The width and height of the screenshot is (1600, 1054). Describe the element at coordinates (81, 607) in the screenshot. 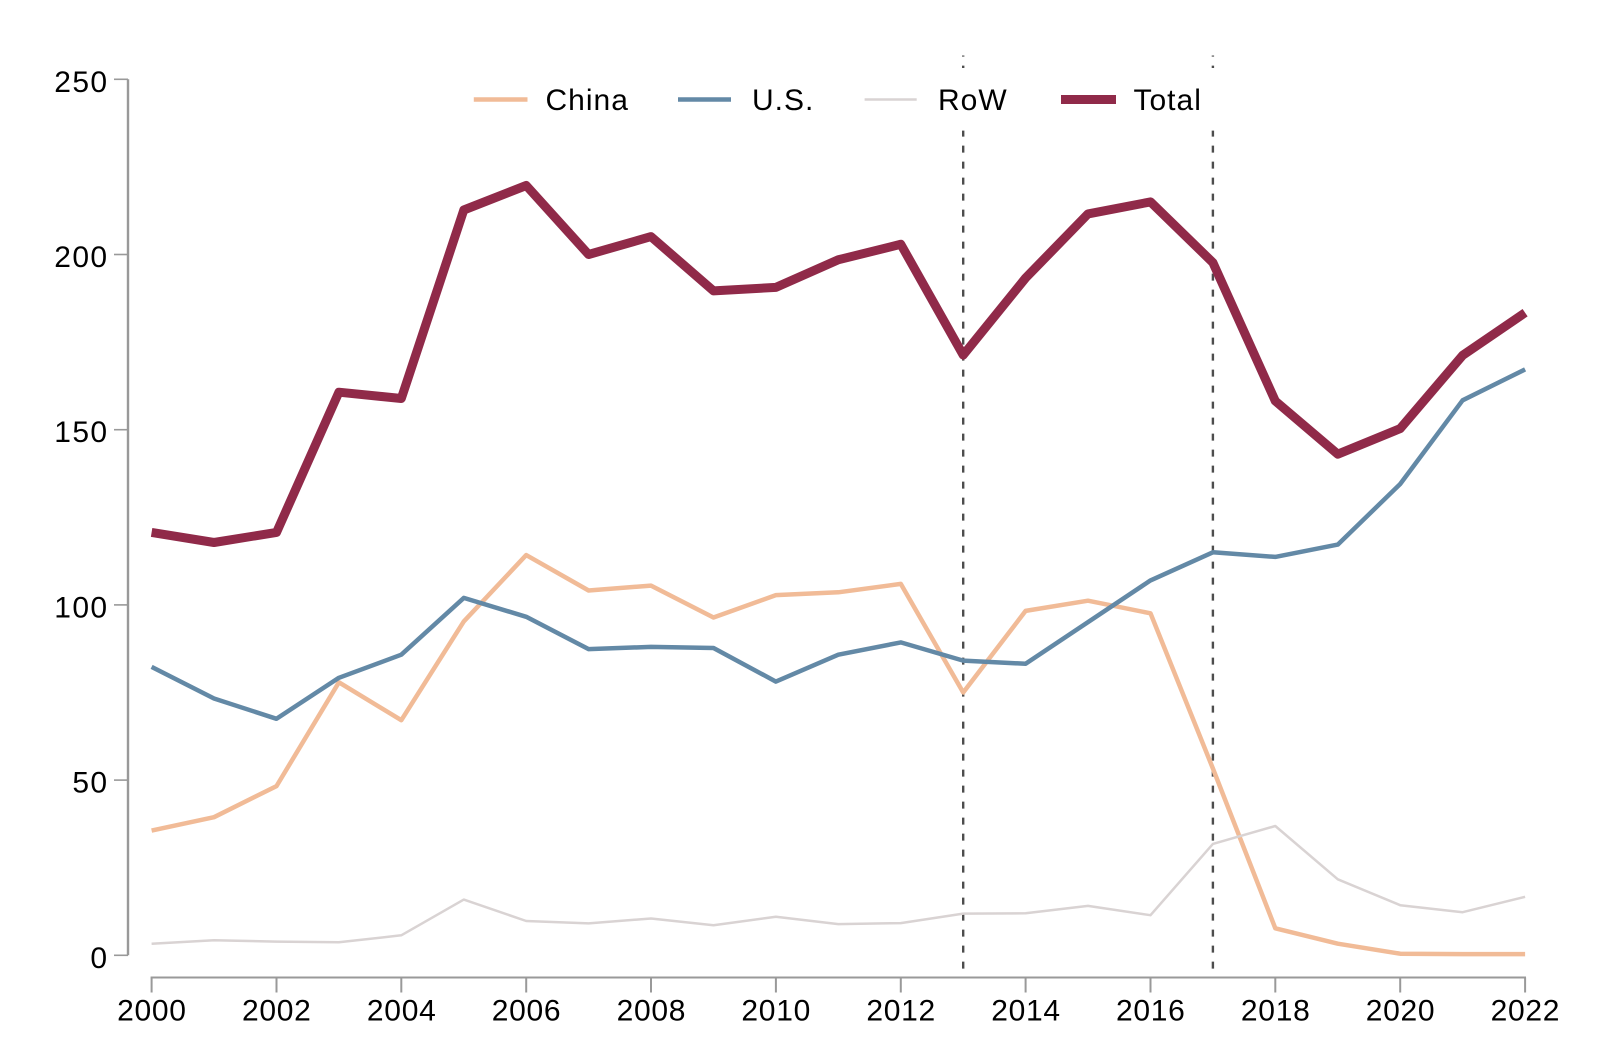

I see `svg-text: 100` at that location.